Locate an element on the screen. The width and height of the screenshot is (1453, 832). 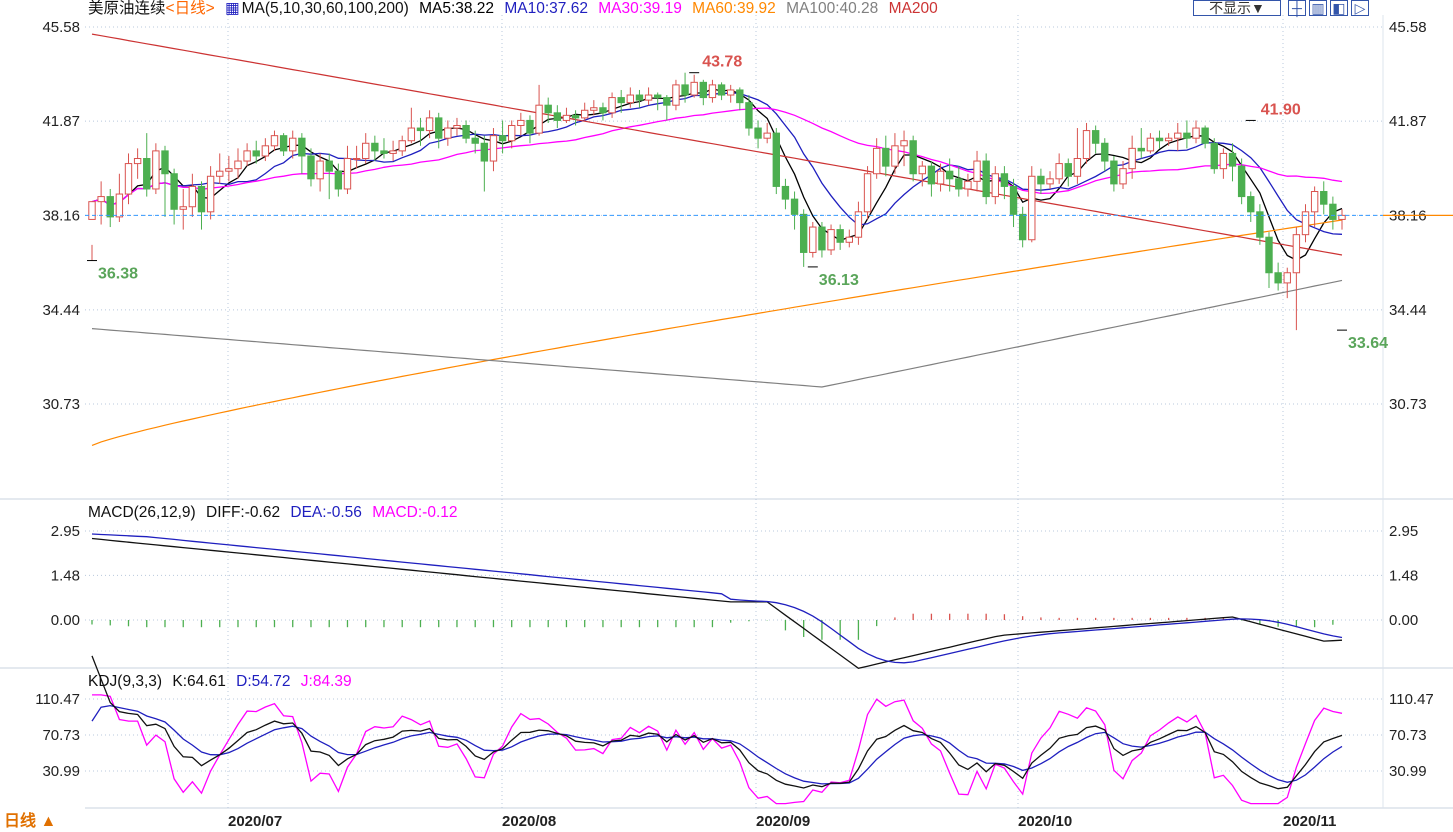
y-tick-label-left: 0.00 is located at coordinates (65, 620).